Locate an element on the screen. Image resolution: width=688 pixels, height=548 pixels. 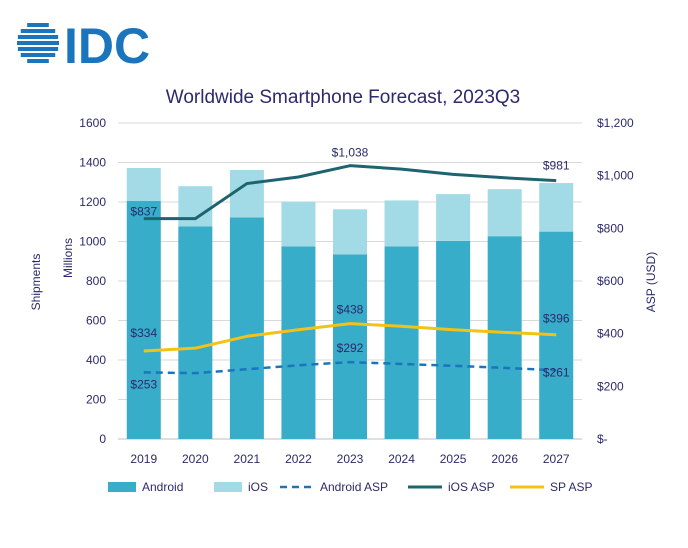
globe-icon is located at coordinates (38, 43).